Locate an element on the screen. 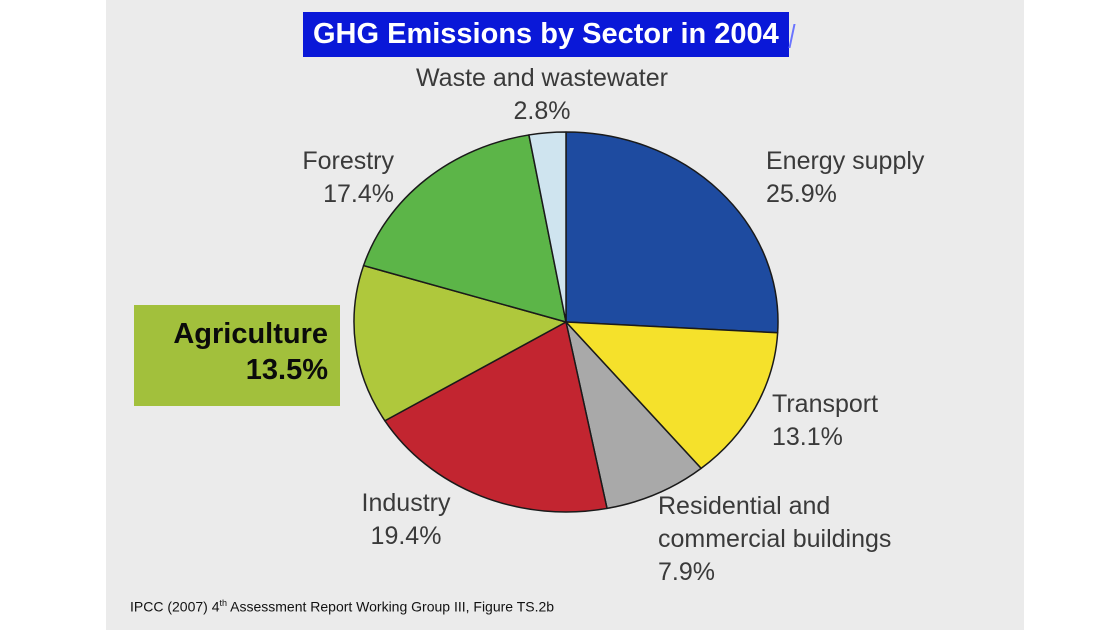 The image size is (1120, 630). slice-label-residential-line1: Residential and is located at coordinates (744, 506).